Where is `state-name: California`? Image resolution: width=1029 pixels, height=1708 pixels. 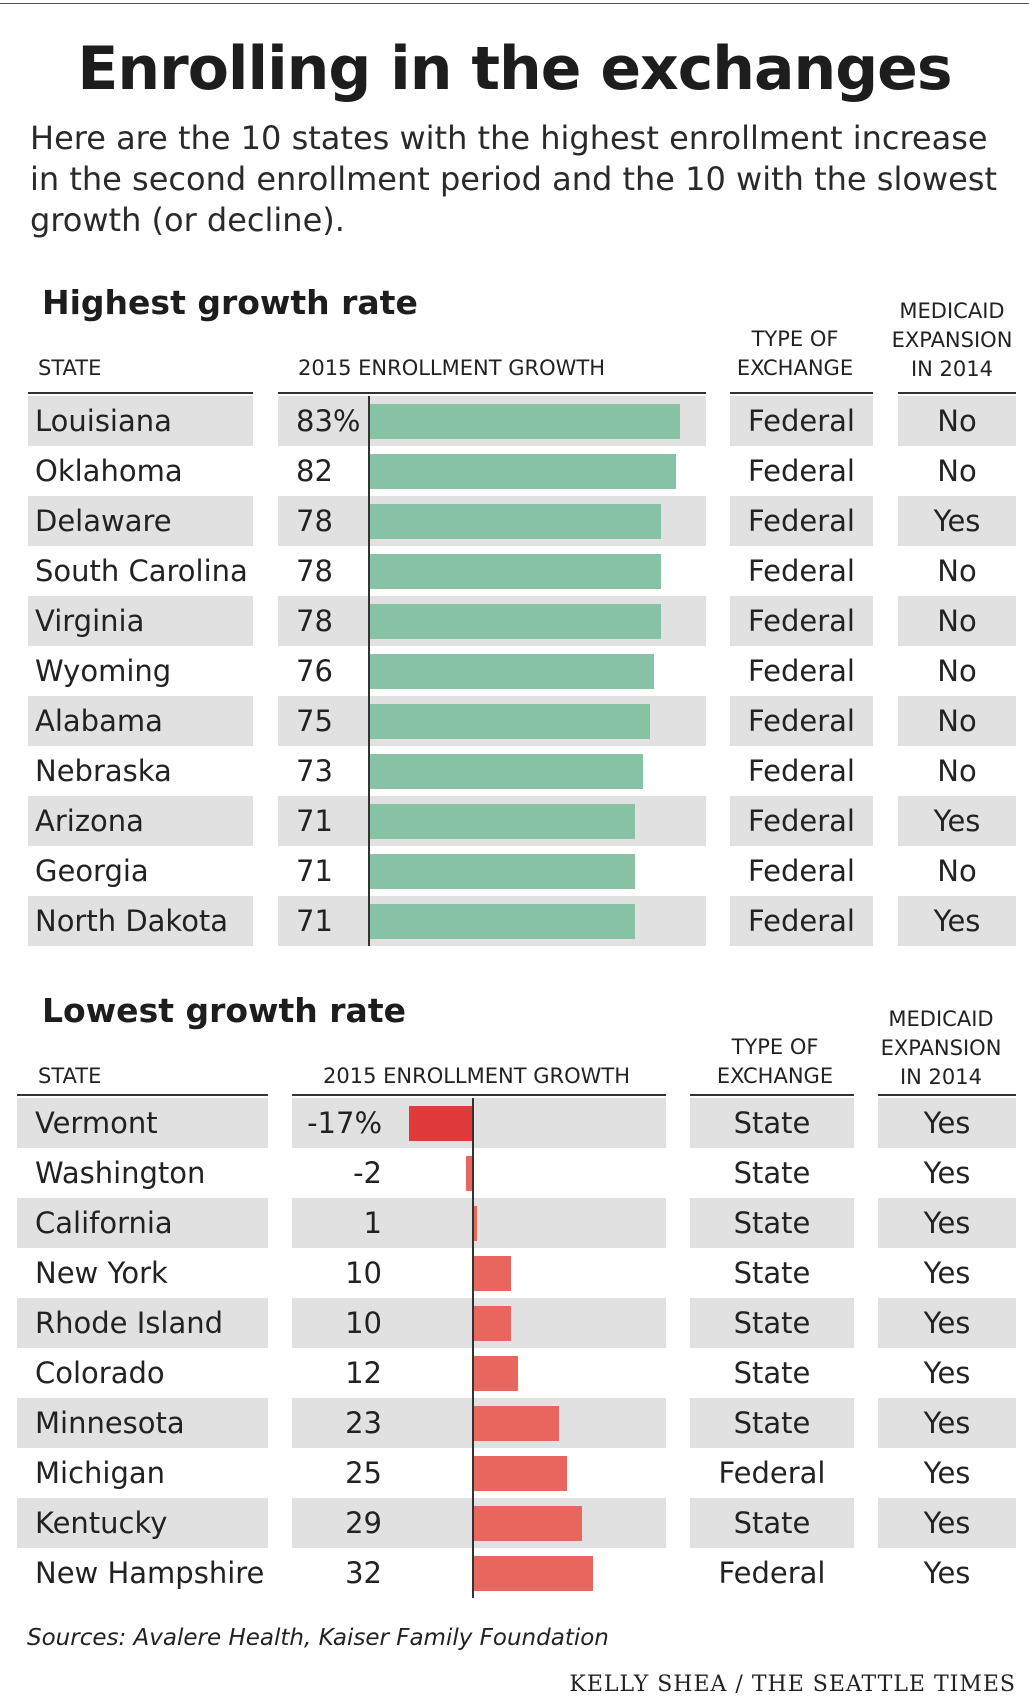 state-name: California is located at coordinates (104, 1223).